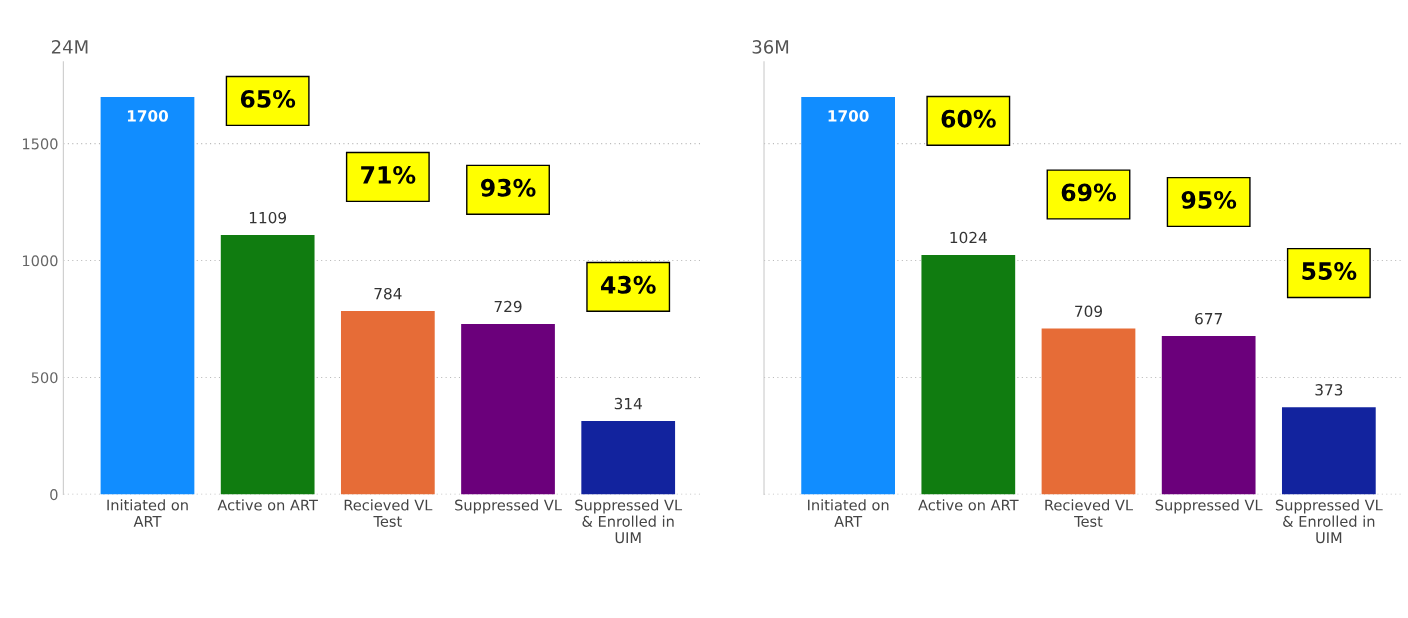 This screenshot has height=618, width=1408. Describe the element at coordinates (1329, 271) in the screenshot. I see `annotation: 55%` at that location.